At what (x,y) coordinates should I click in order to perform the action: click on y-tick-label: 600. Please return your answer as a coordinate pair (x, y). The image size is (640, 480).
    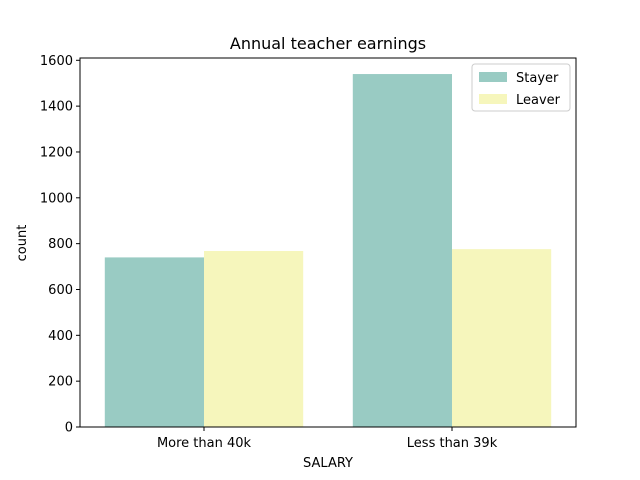
    Looking at the image, I should click on (60, 290).